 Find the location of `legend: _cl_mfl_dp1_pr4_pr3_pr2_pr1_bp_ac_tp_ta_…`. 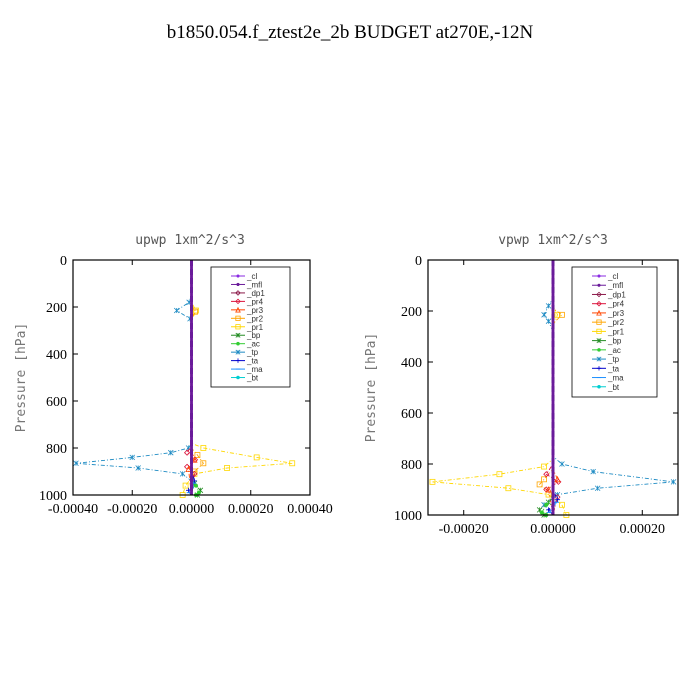

legend: _cl_mfl_dp1_pr4_pr3_pr2_pr1_bp_ac_tp_ta_… is located at coordinates (250, 327).